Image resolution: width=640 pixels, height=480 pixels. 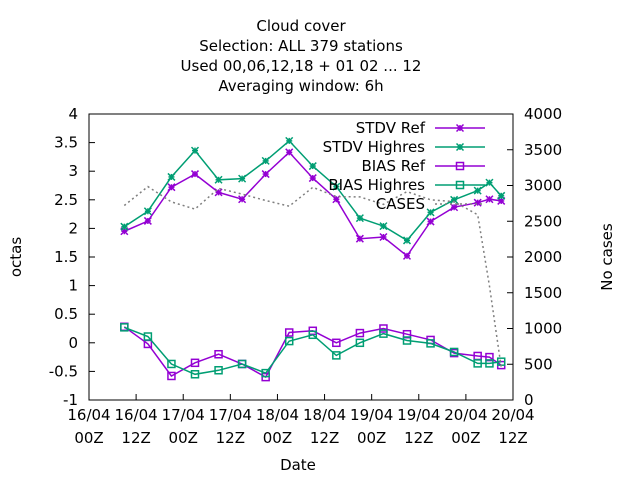 I want to click on y-axis-right: 0 500 1000 1500 2000 2500 3000 3500 4000, so click(x=534, y=257).